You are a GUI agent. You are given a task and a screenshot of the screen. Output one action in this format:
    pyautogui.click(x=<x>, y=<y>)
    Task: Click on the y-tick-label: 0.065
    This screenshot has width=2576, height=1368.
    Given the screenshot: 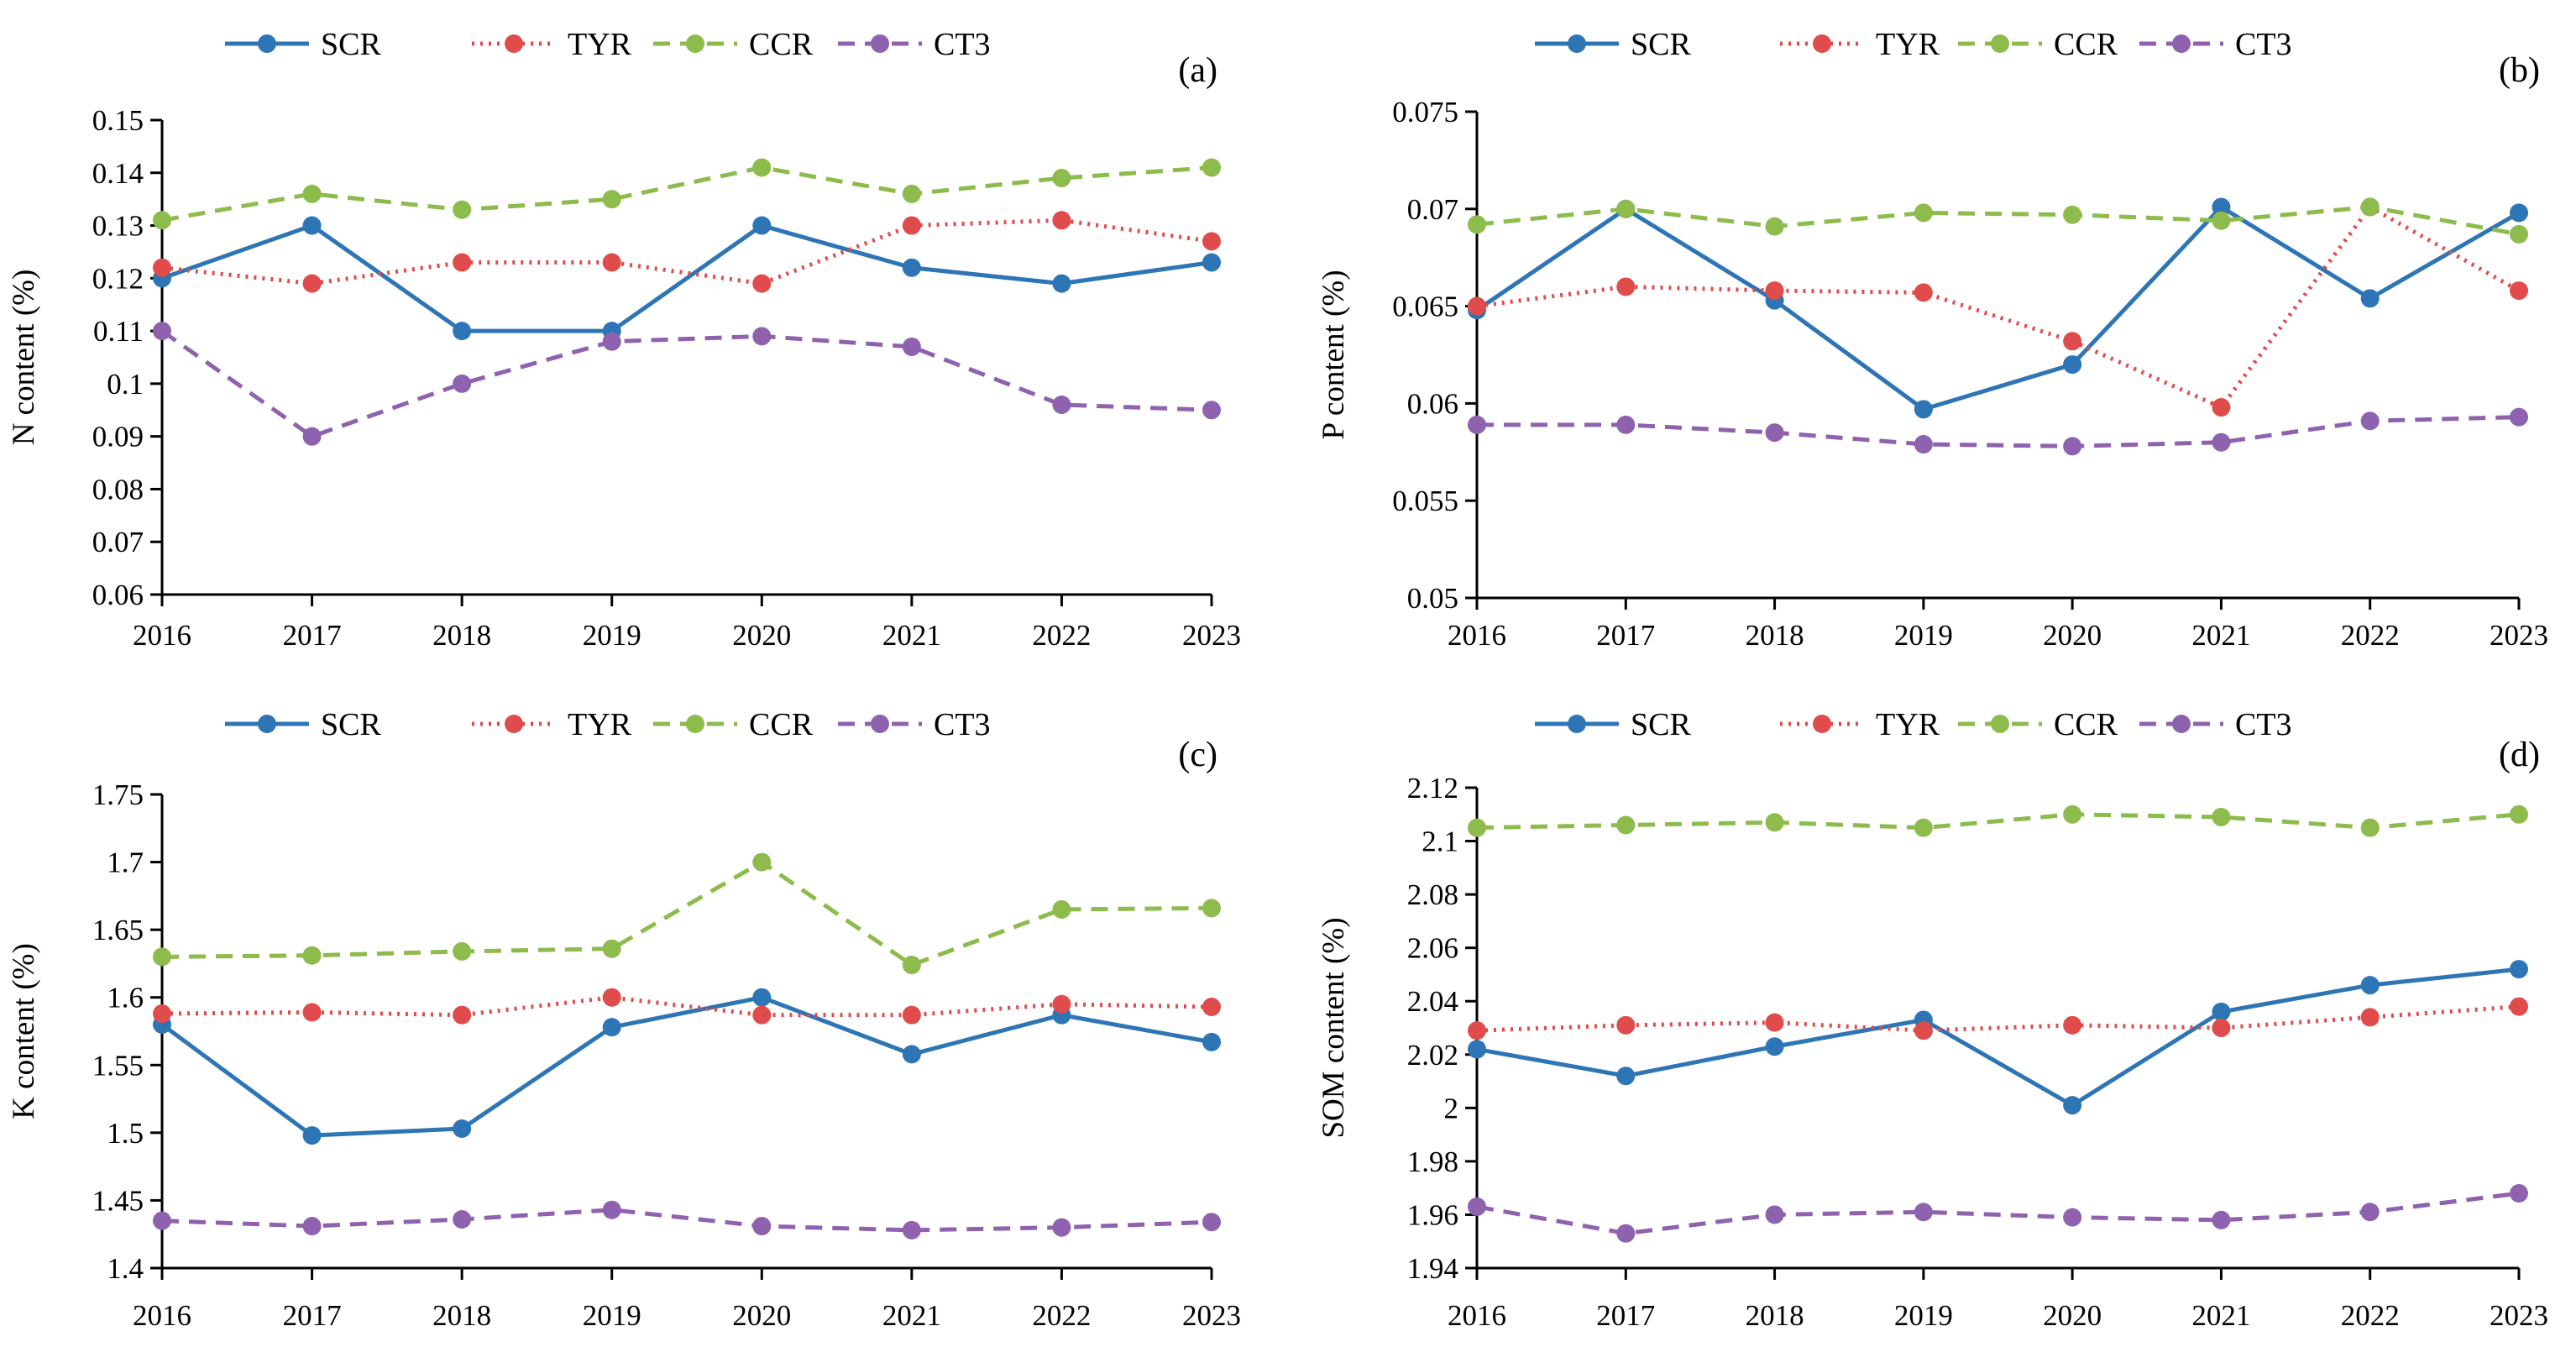 What is the action you would take?
    pyautogui.click(x=1425, y=307)
    